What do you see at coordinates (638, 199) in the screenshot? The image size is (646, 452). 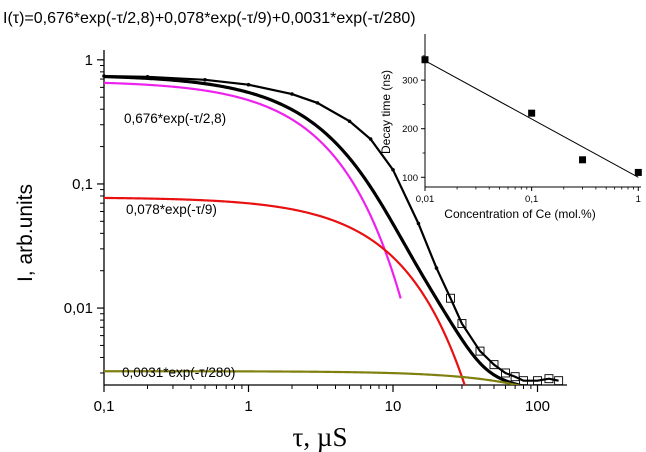 I see `inset-x-tick-label: 1` at bounding box center [638, 199].